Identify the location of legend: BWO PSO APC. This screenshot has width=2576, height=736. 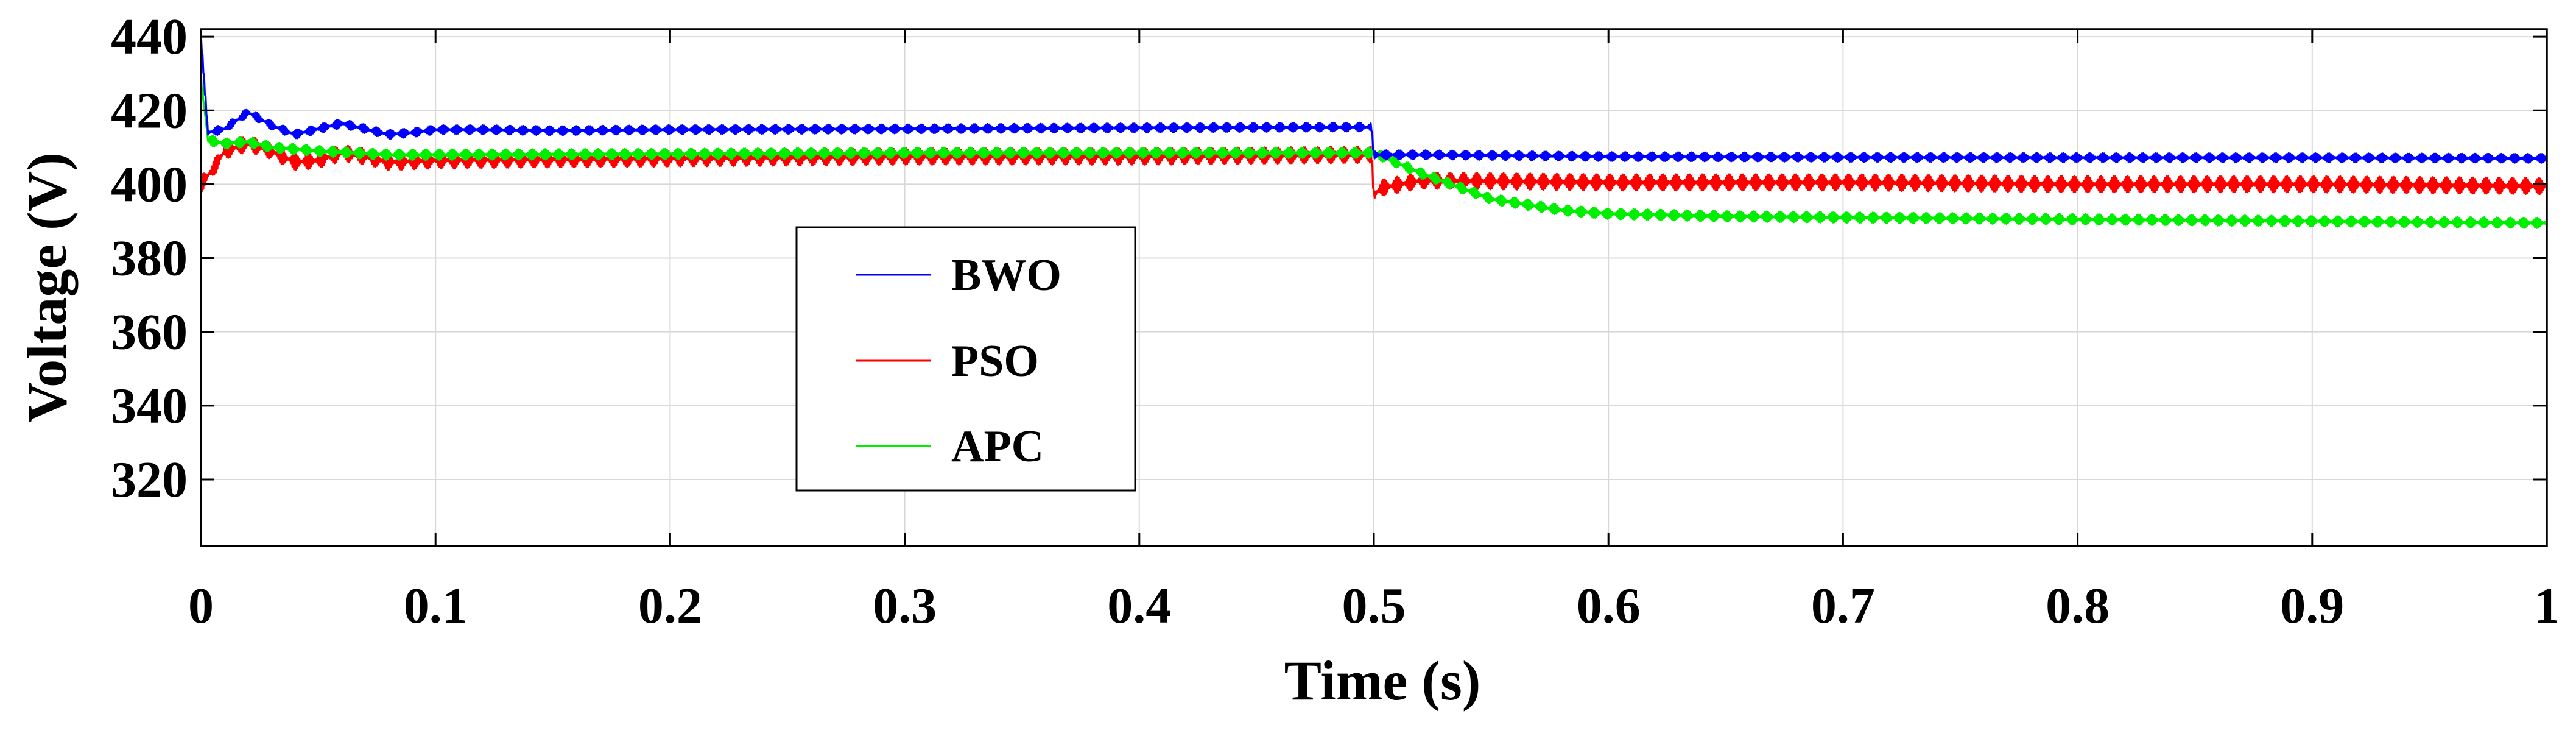
(965, 359).